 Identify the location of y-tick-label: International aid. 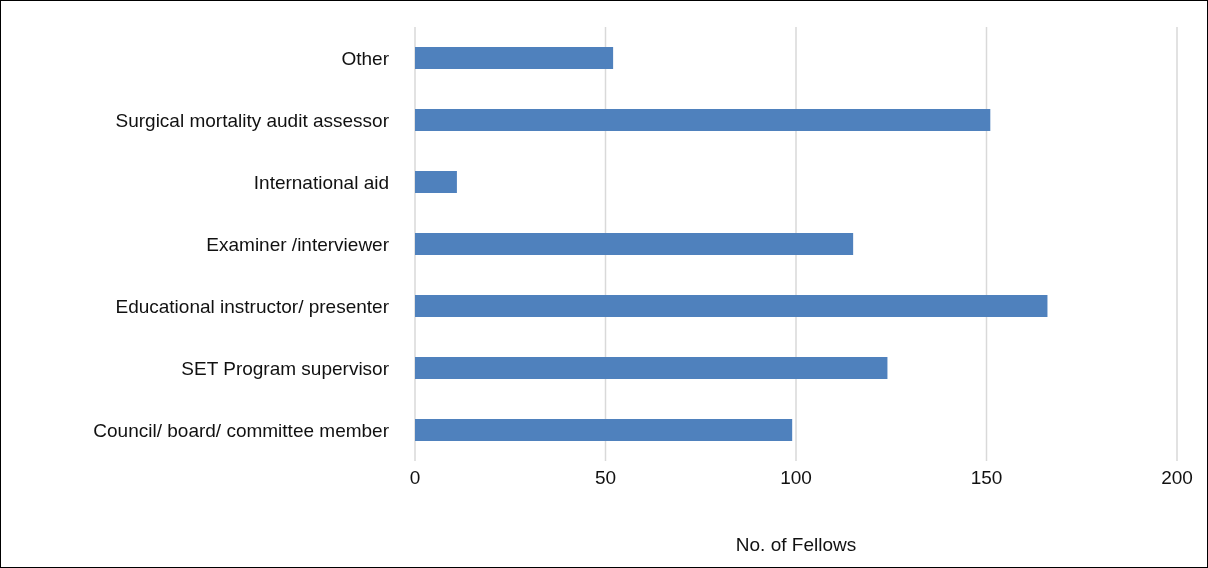
(321, 182).